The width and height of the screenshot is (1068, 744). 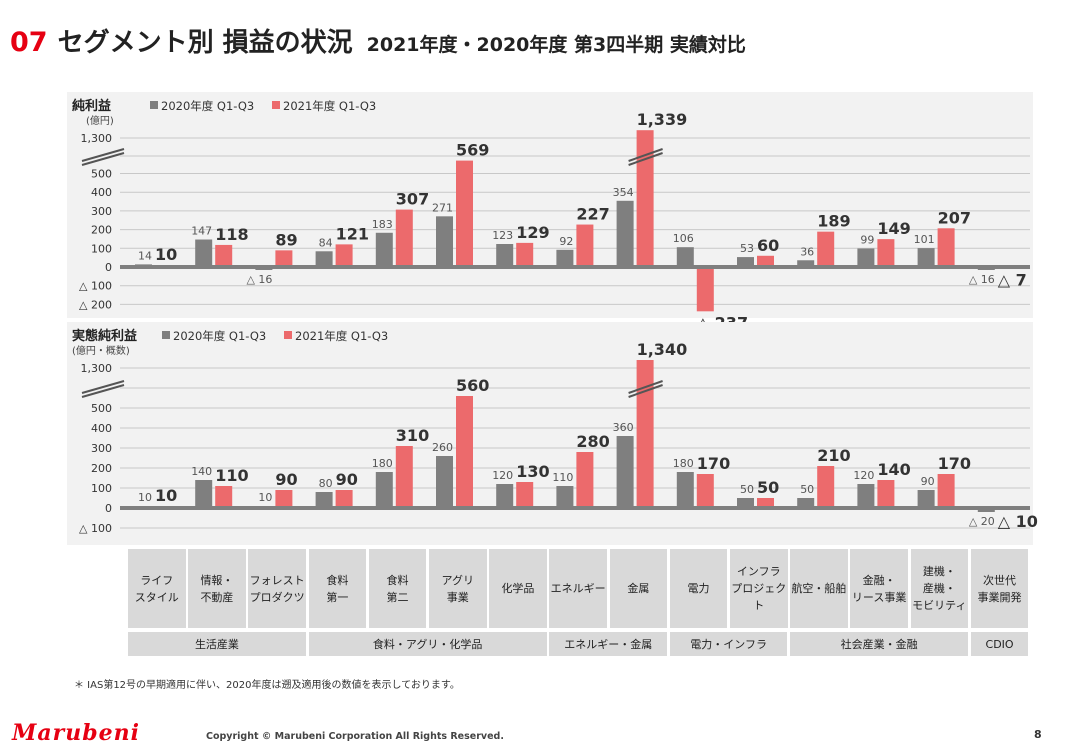 I want to click on segment-cell: エネルギー, so click(x=578, y=588).